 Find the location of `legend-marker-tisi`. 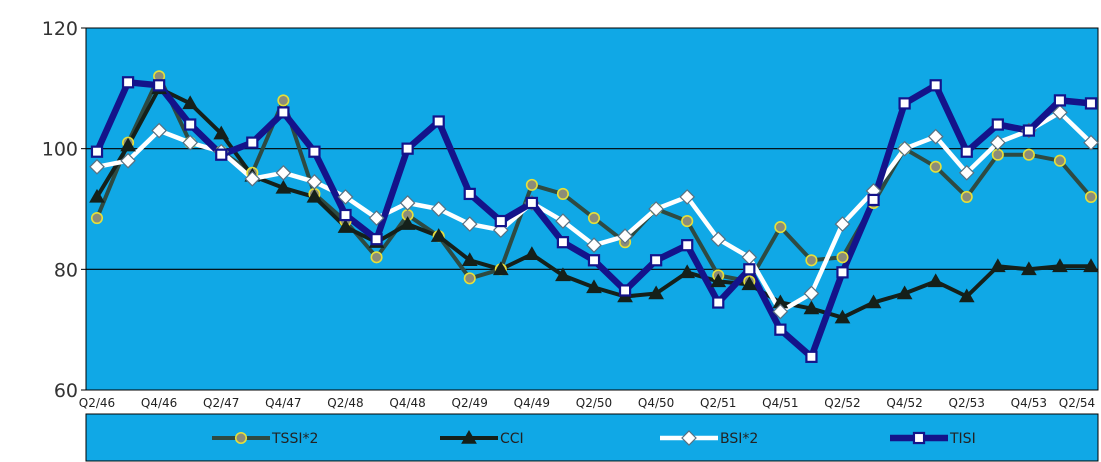

legend-marker-tisi is located at coordinates (919, 438).